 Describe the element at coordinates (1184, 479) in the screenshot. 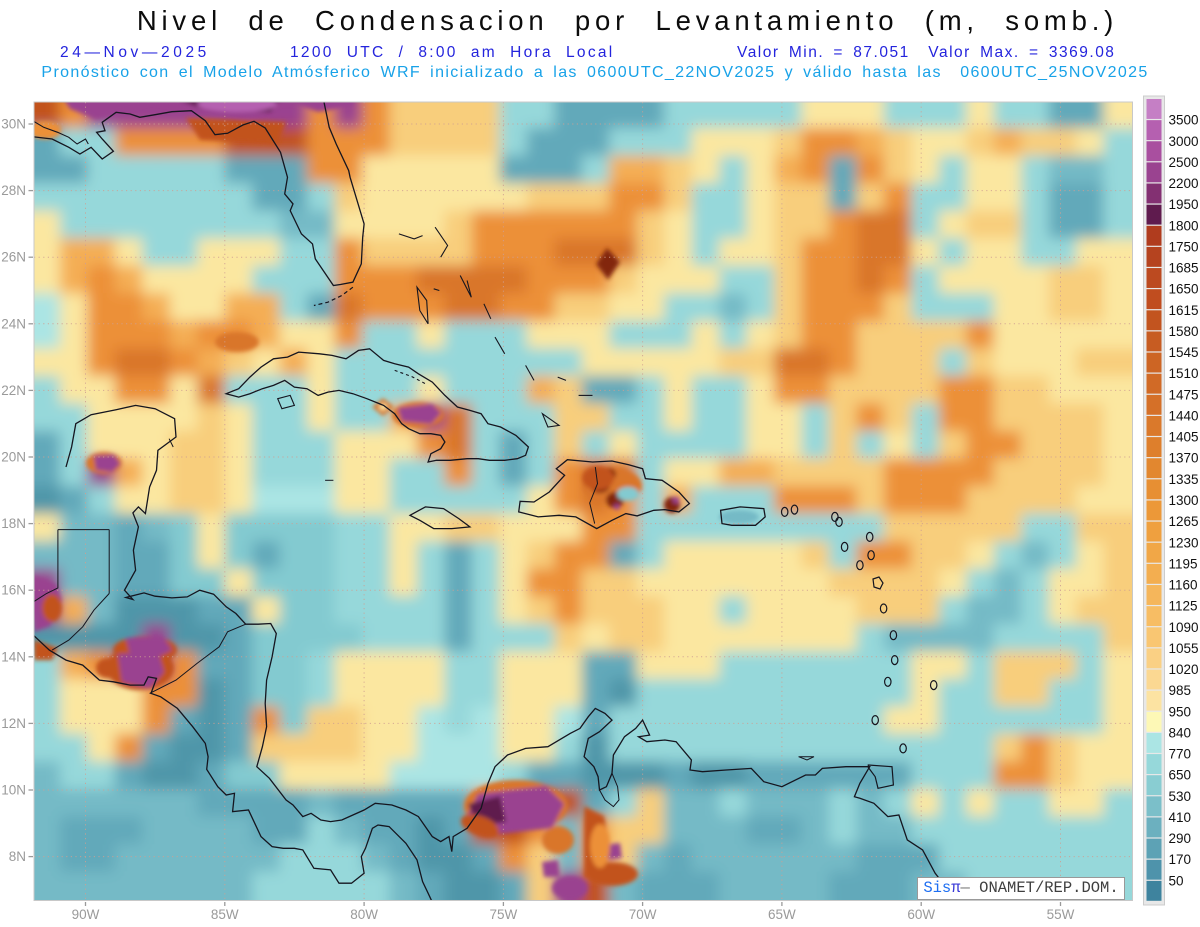

I see `svg-text: 1335` at that location.